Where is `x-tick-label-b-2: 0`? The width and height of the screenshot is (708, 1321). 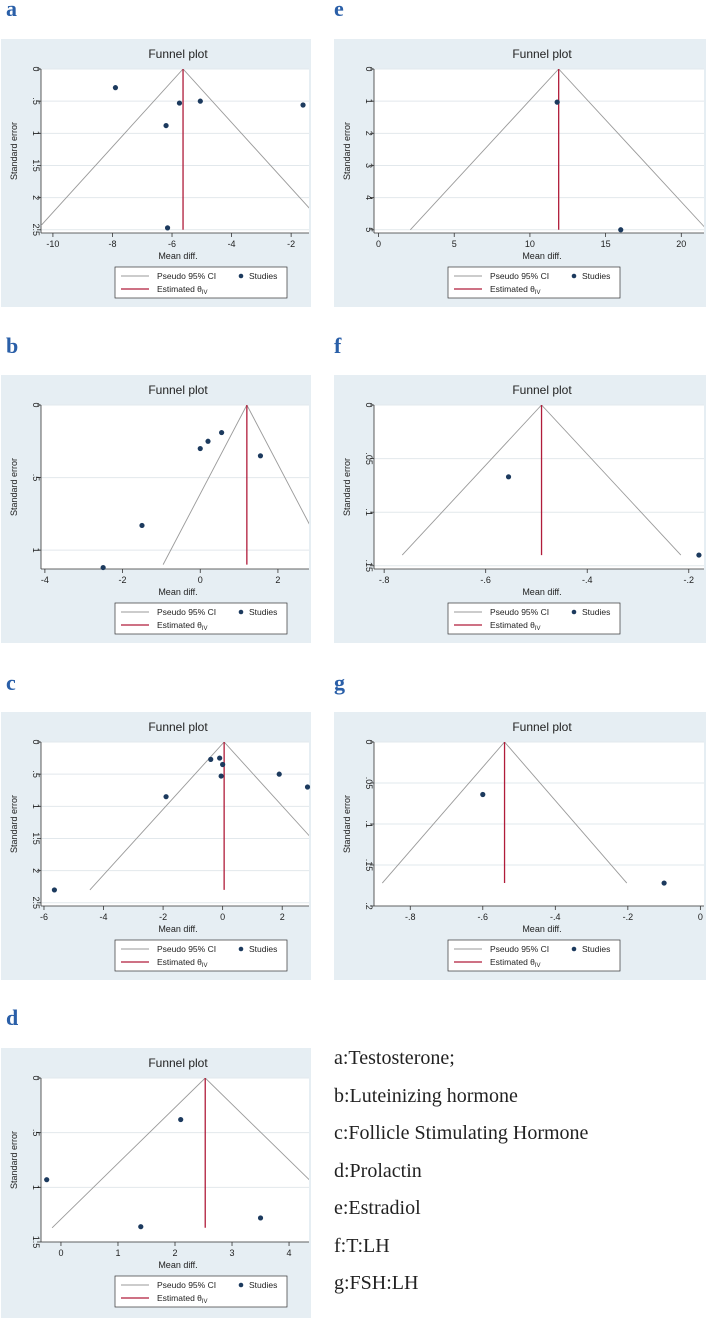 x-tick-label-b-2: 0 is located at coordinates (200, 580).